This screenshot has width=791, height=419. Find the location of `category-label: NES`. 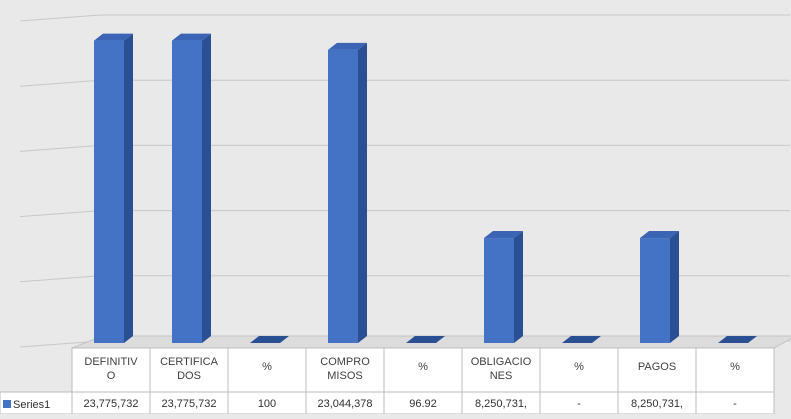

category-label: NES is located at coordinates (501, 376).